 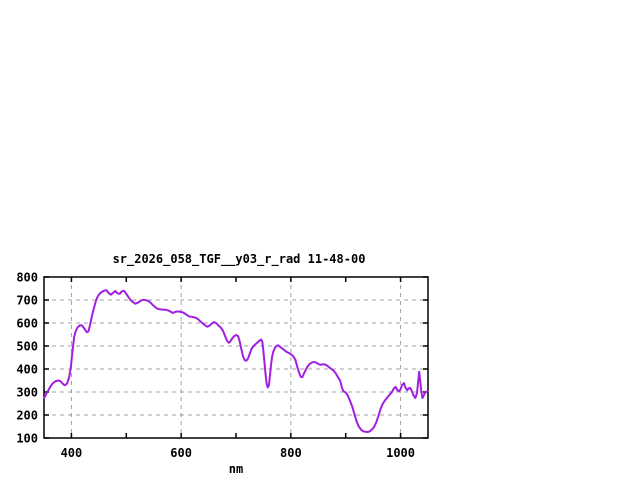 What do you see at coordinates (72, 453) in the screenshot?
I see `x-tick-label: 400` at bounding box center [72, 453].